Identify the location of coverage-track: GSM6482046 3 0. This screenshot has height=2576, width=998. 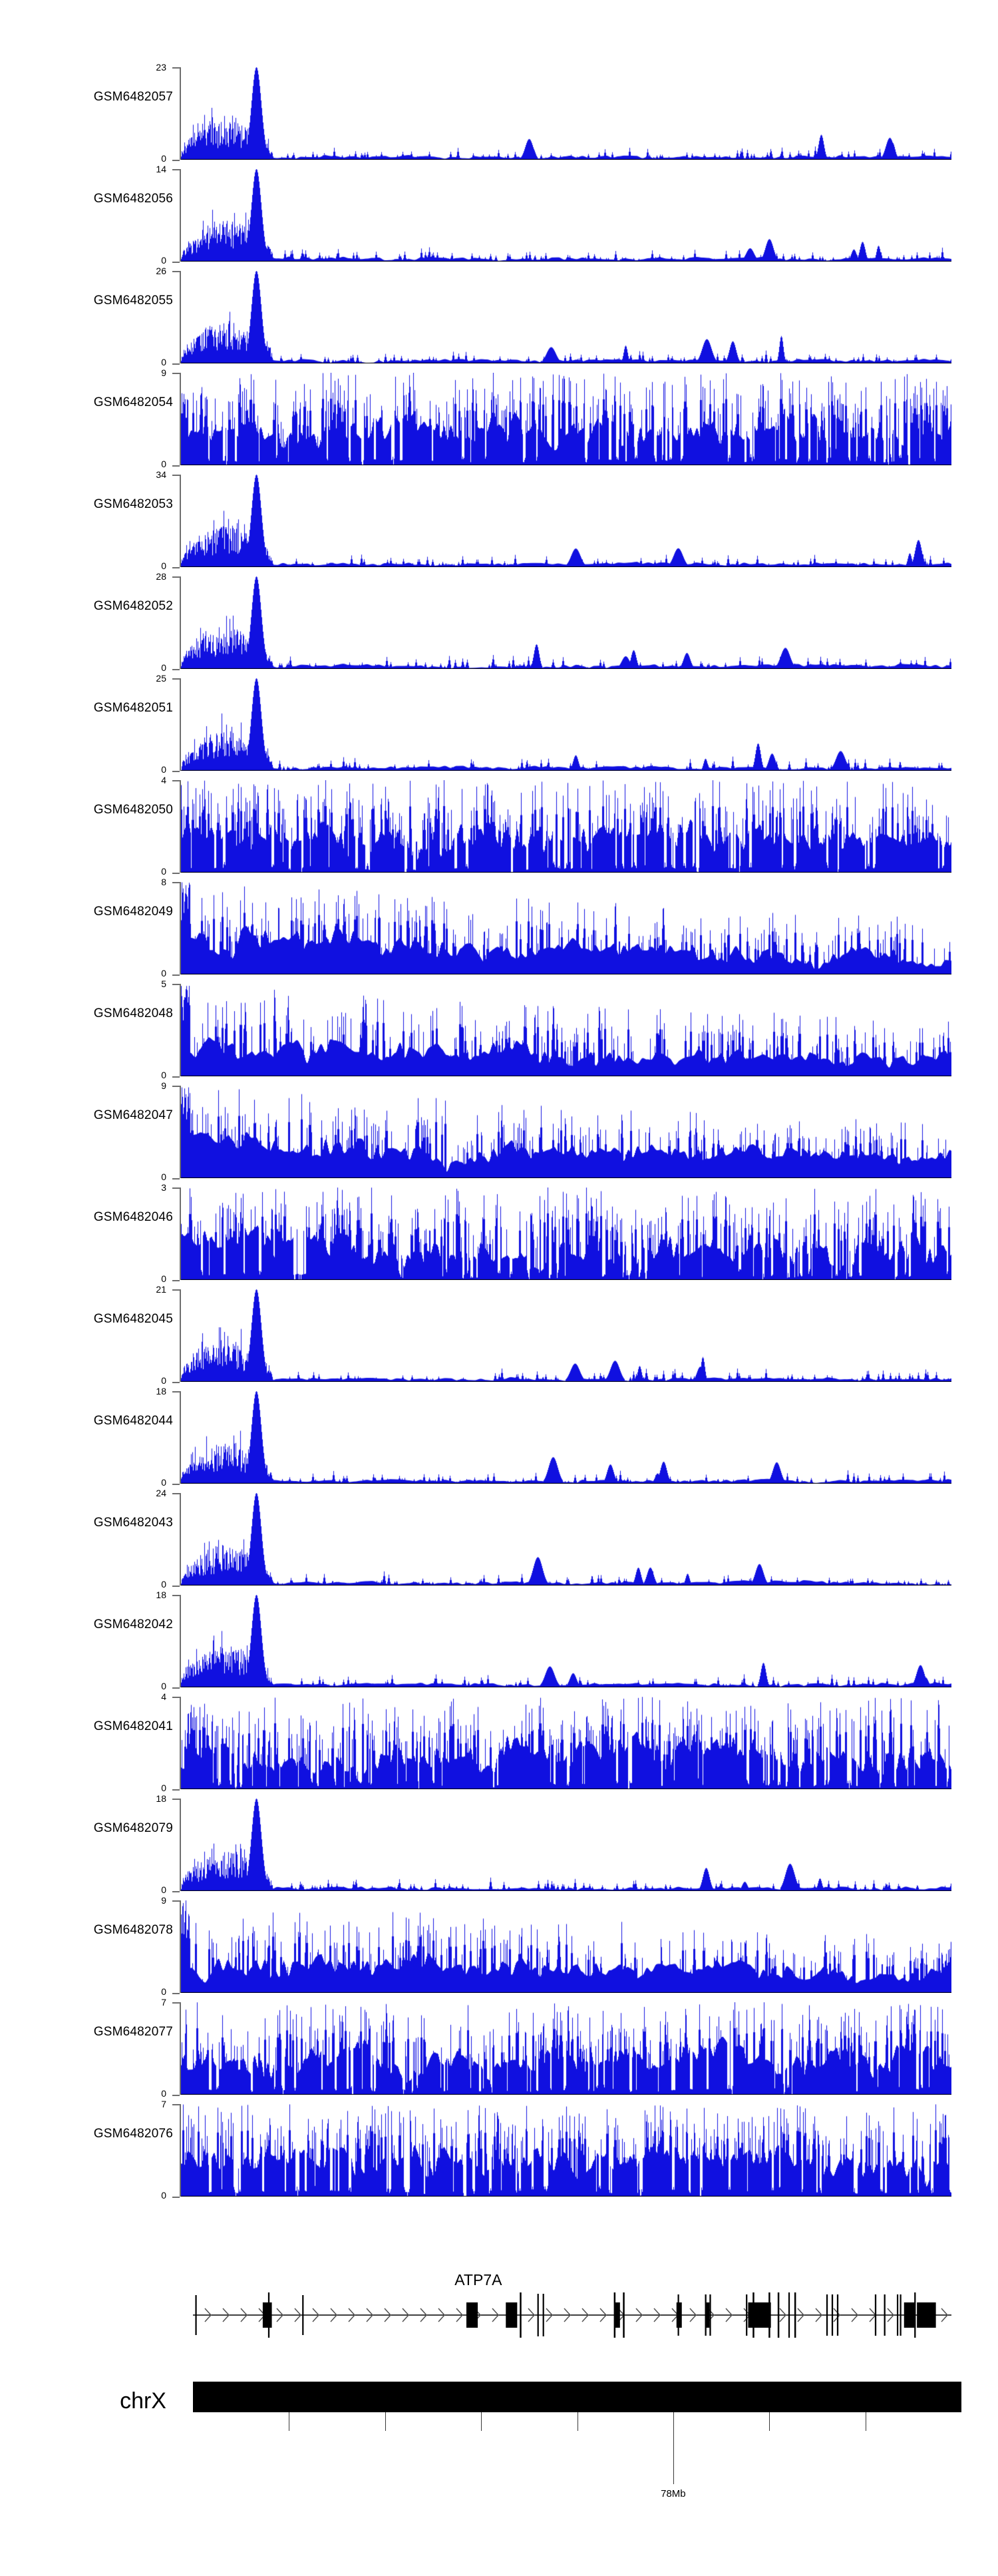
(499, 1228).